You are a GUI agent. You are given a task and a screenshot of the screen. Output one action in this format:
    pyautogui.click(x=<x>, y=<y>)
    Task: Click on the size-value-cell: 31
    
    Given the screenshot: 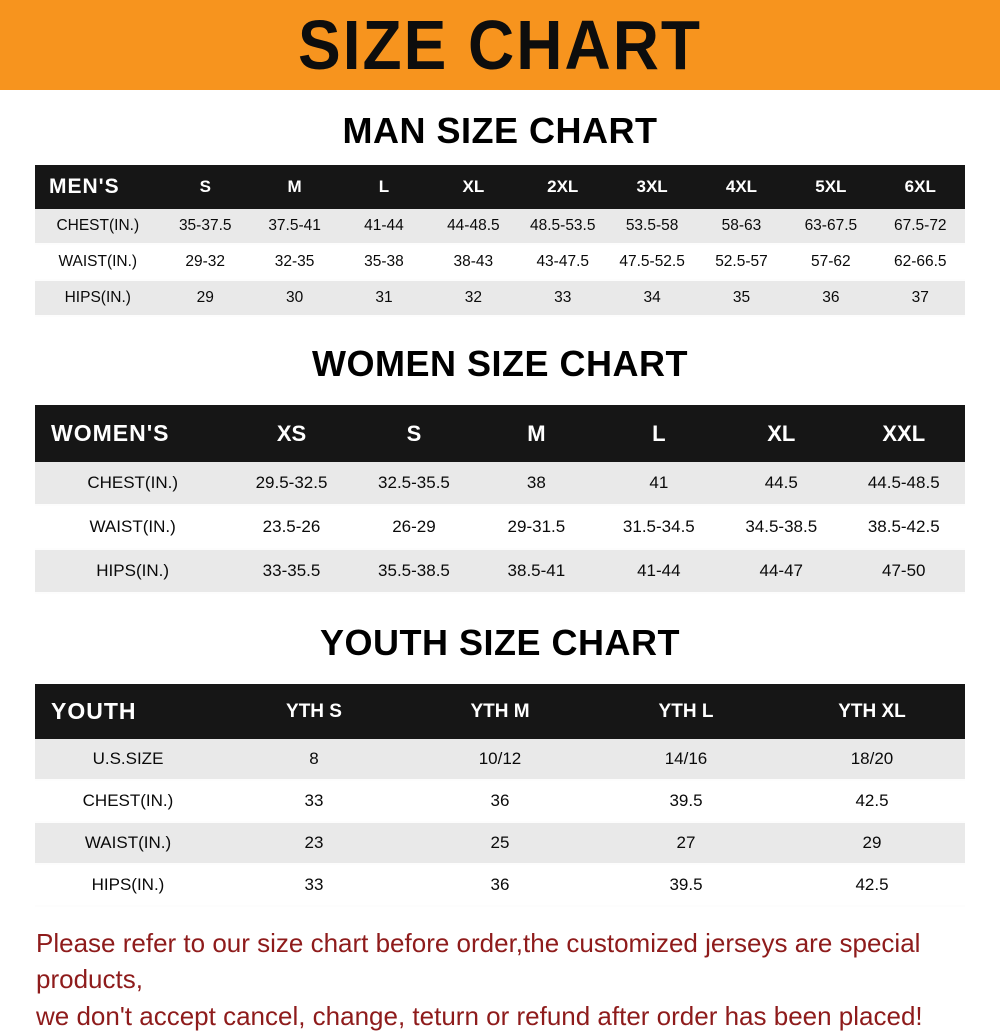 What is the action you would take?
    pyautogui.click(x=384, y=297)
    